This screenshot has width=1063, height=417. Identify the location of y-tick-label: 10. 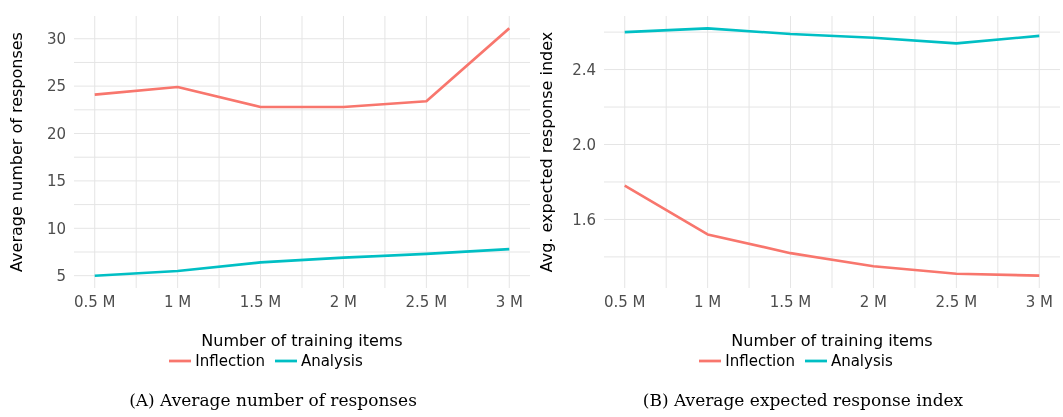
(56, 228).